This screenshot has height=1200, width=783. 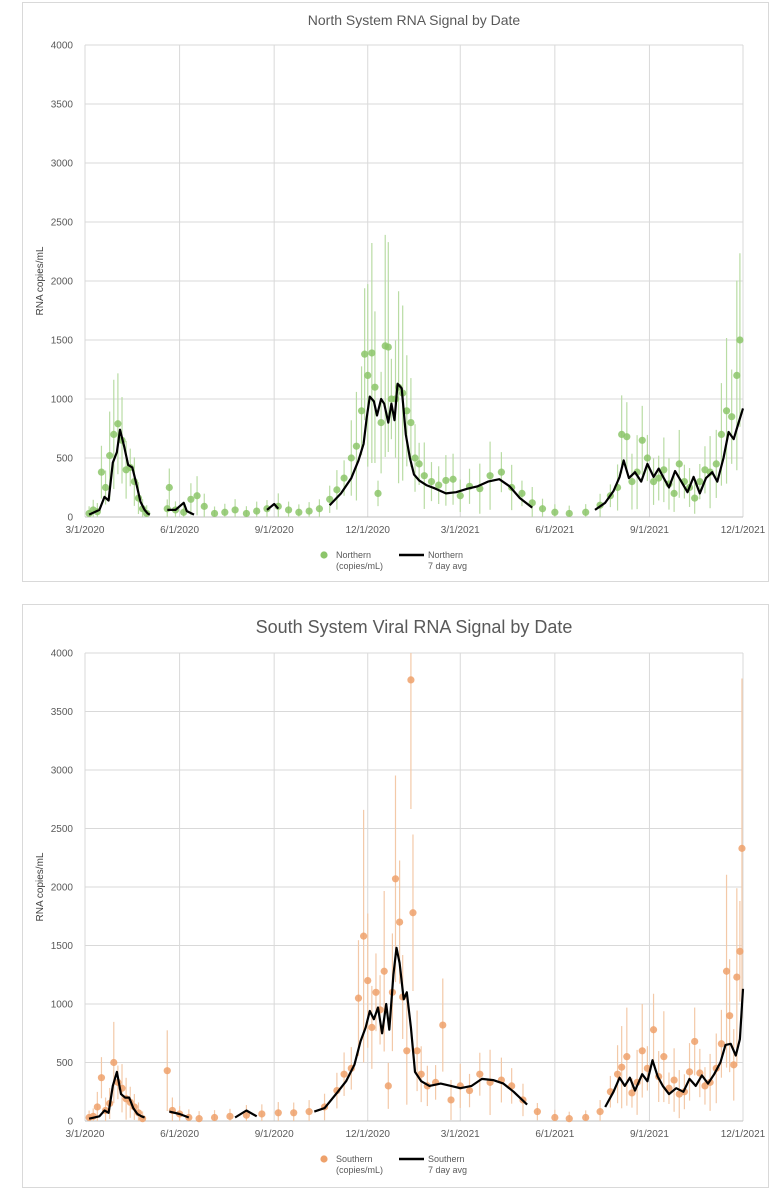 I want to click on south-legend-points-label: Southern, so click(x=354, y=1159).